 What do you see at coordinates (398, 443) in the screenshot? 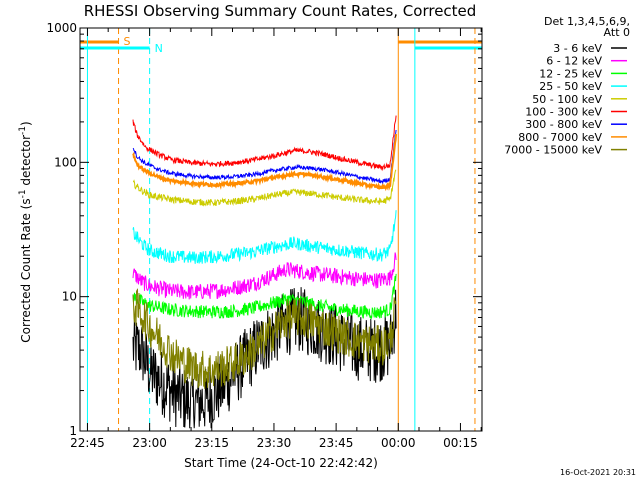
I see `x-tick-label: 00:00` at bounding box center [398, 443].